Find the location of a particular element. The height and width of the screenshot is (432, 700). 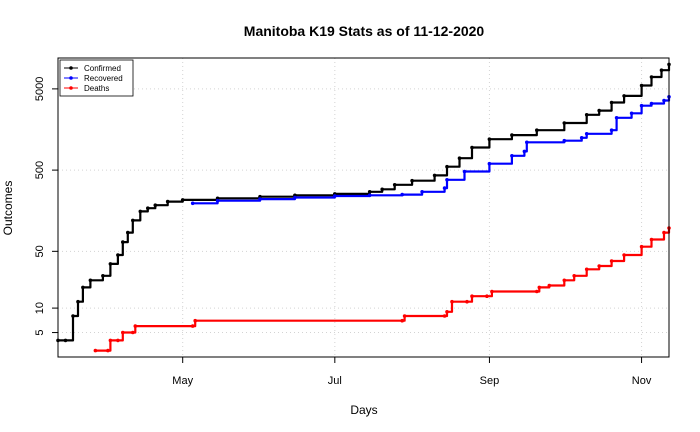

x-tick-label: Sep is located at coordinates (490, 381).